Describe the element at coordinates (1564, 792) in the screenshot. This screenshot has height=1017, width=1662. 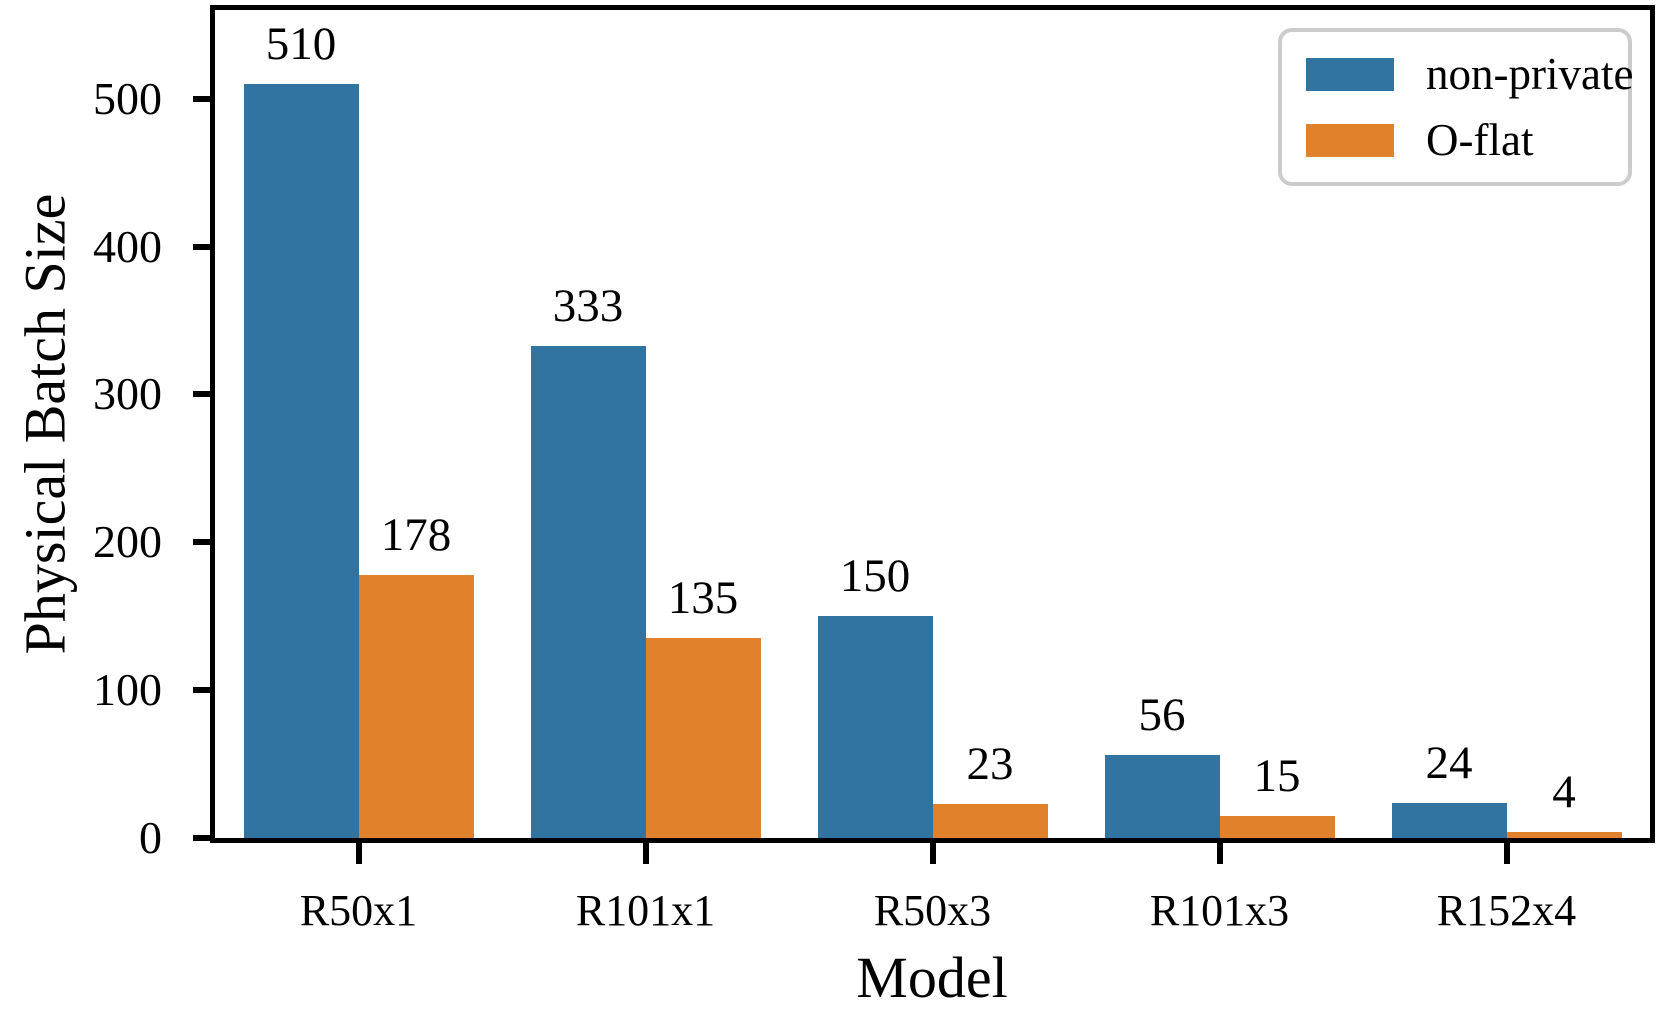
I see `bar-value-label: 4` at that location.